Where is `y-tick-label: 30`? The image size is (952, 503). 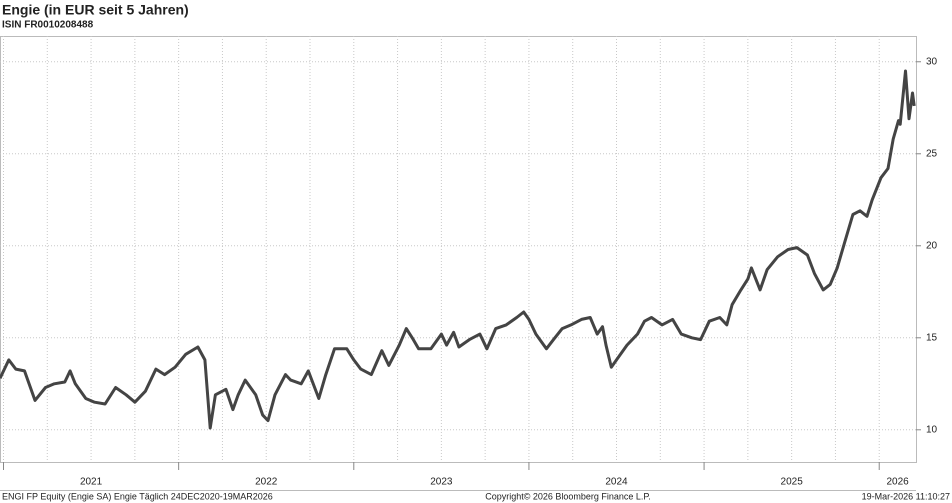 y-tick-label: 30 is located at coordinates (932, 61).